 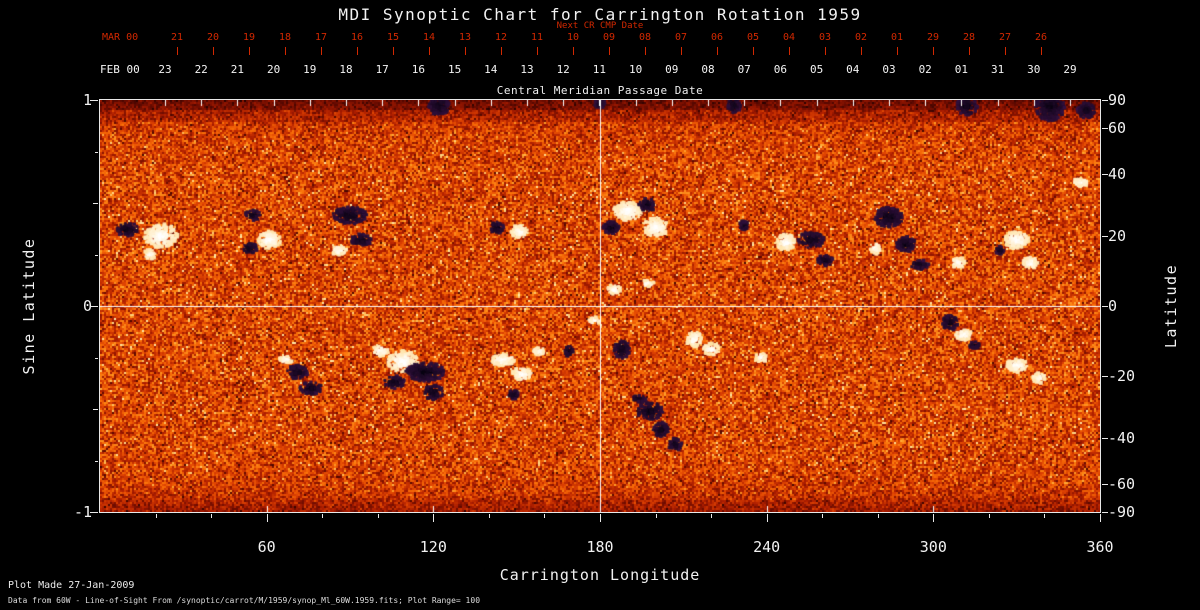 I want to click on next-cr-date-label: 19, so click(x=249, y=37).